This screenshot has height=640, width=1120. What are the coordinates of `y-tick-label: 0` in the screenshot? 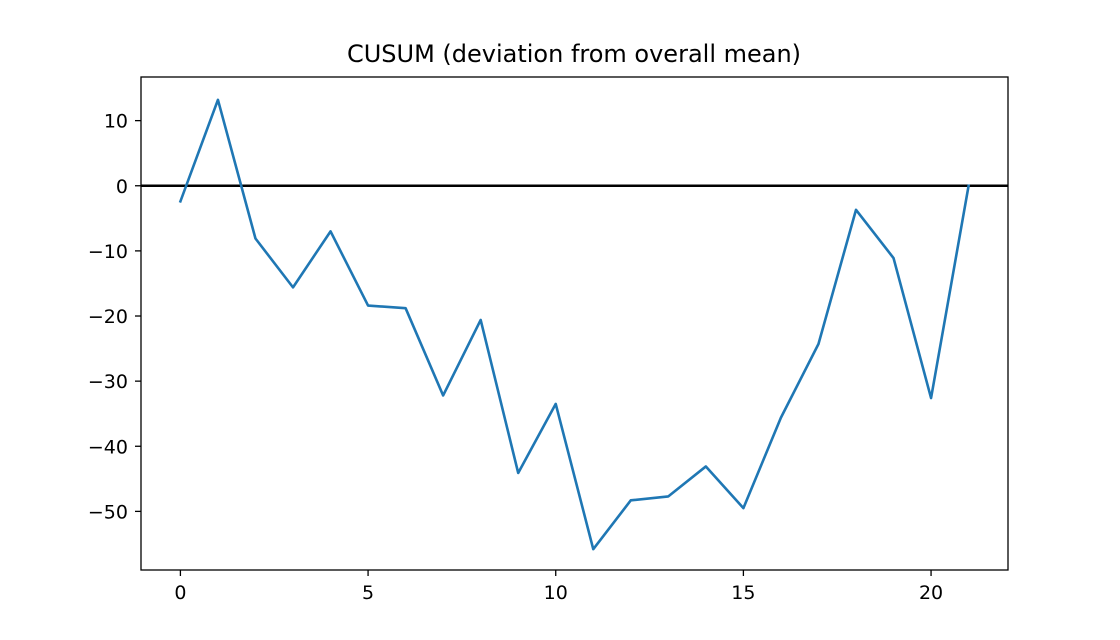 It's located at (122, 187).